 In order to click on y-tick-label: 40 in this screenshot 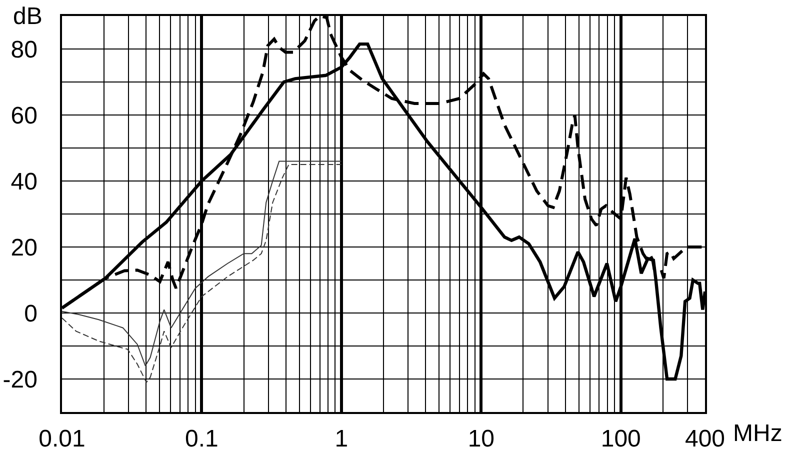, I will do `click(24, 182)`.